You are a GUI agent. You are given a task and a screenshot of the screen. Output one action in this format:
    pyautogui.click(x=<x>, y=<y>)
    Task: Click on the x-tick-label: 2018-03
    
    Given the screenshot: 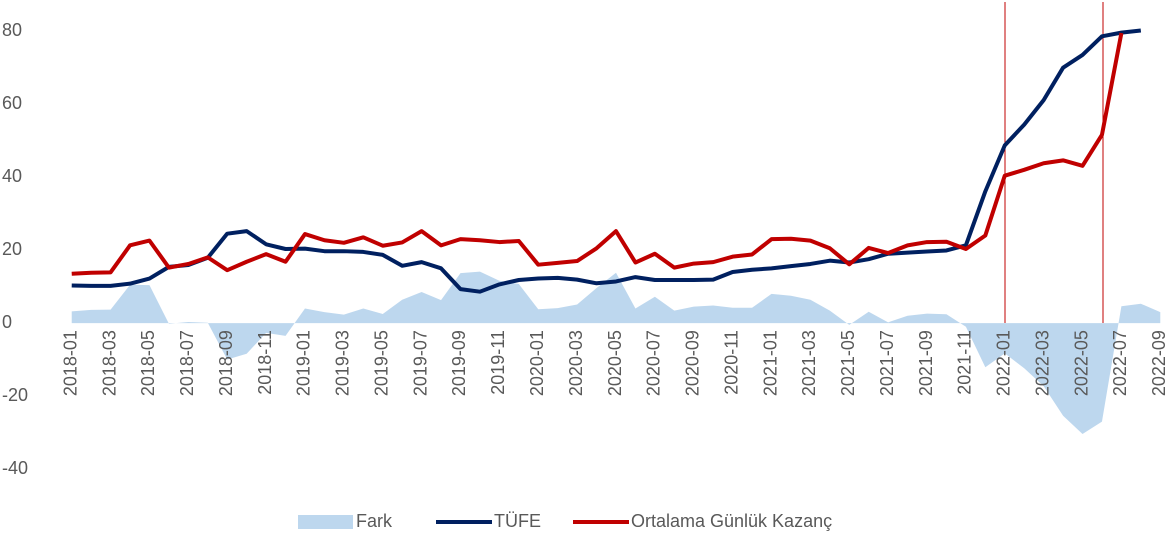 What is the action you would take?
    pyautogui.click(x=109, y=363)
    